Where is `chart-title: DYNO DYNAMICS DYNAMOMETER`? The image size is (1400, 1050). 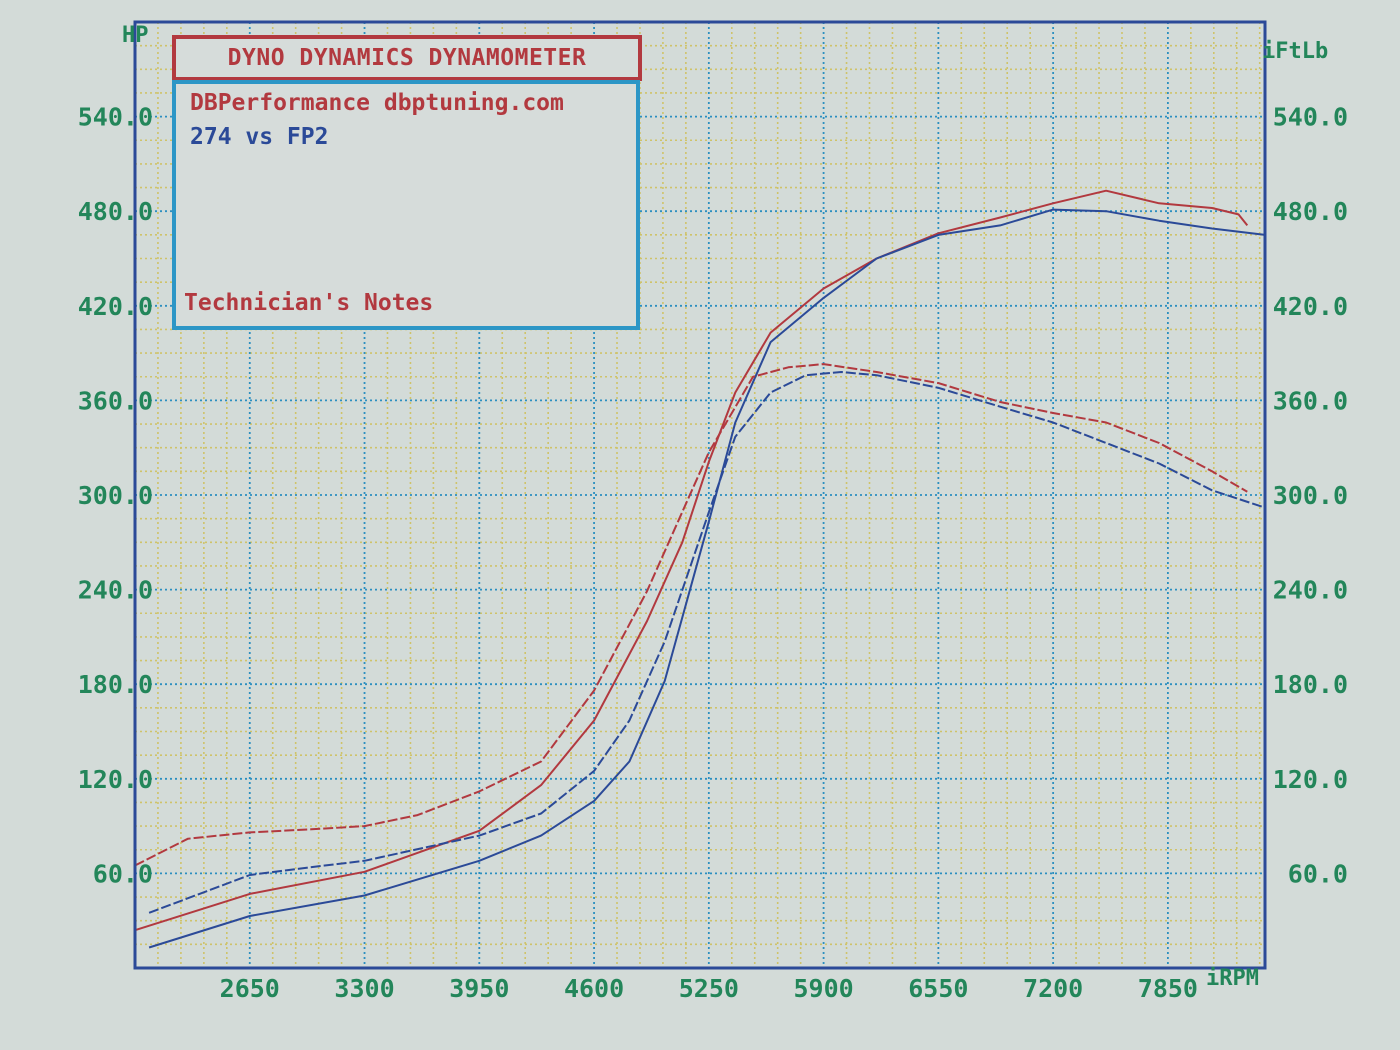
chart-title: DYNO DYNAMICS DYNAMOMETER is located at coordinates (407, 58).